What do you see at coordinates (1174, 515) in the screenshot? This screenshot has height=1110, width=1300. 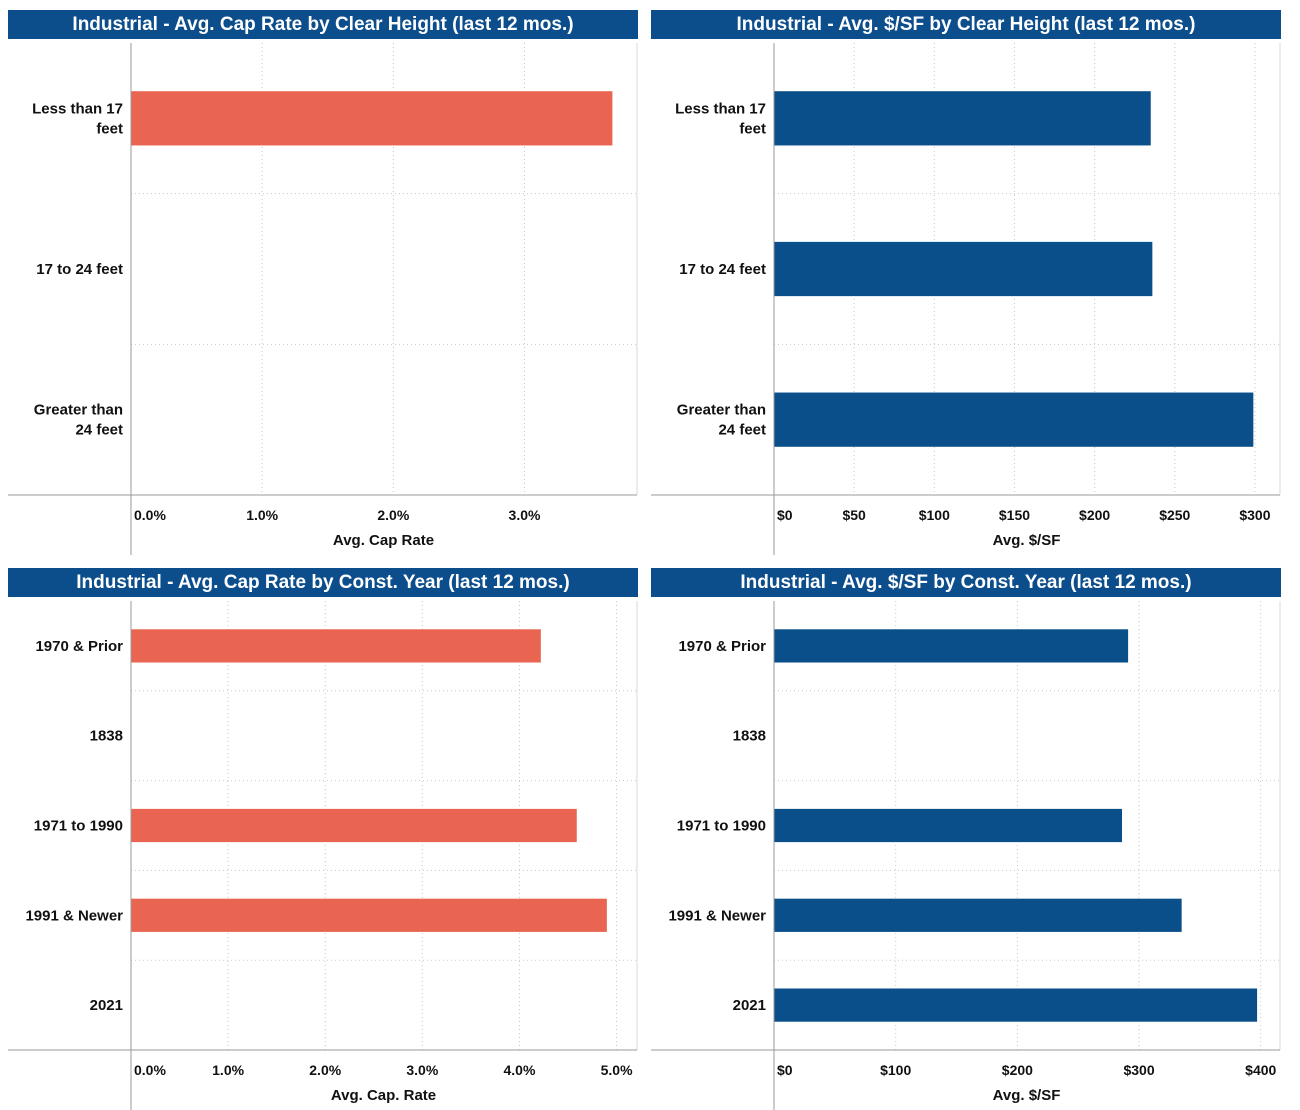 I see `x-tick-label: $250` at bounding box center [1174, 515].